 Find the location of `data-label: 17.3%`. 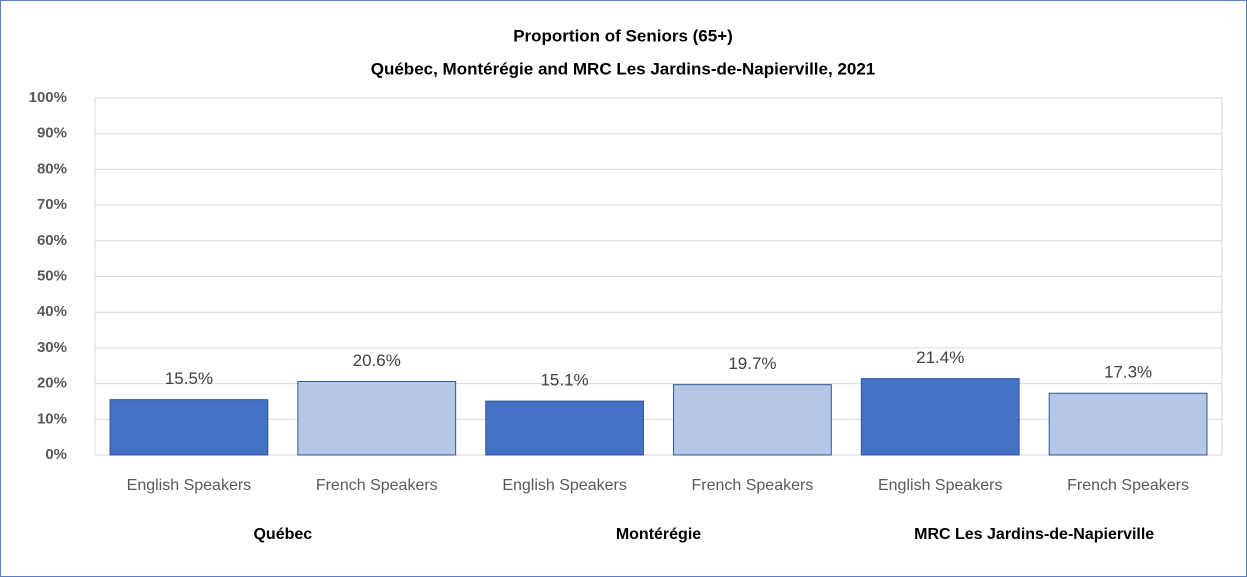

data-label: 17.3% is located at coordinates (1128, 372).